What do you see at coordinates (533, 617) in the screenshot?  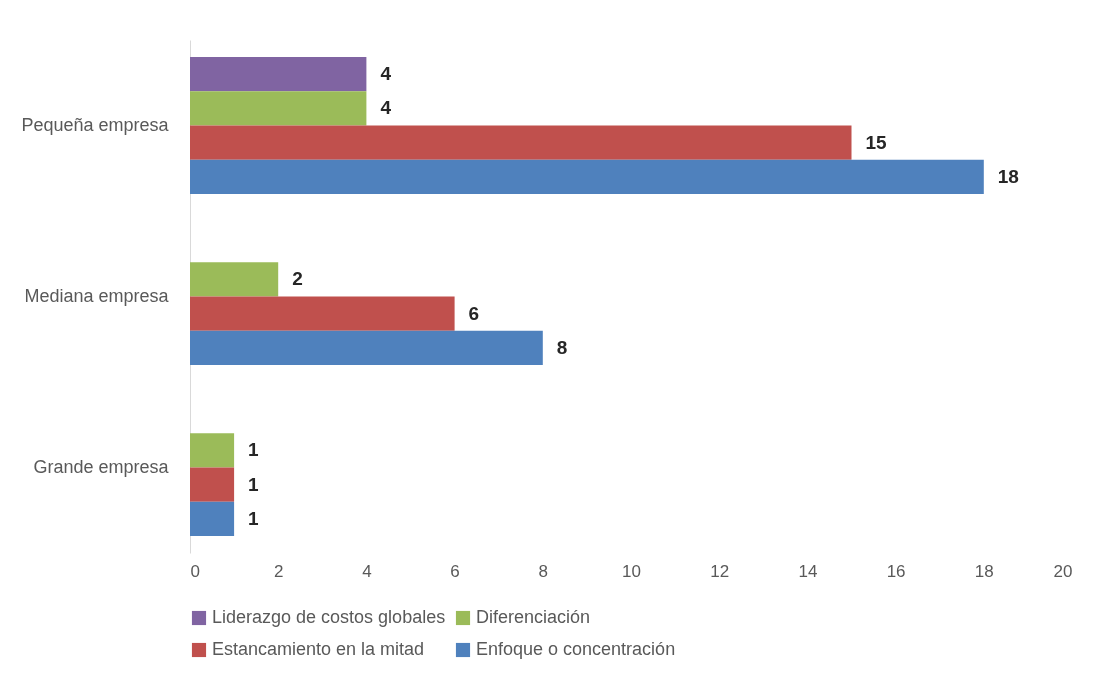 I see `legend-label: Diferenciación` at bounding box center [533, 617].